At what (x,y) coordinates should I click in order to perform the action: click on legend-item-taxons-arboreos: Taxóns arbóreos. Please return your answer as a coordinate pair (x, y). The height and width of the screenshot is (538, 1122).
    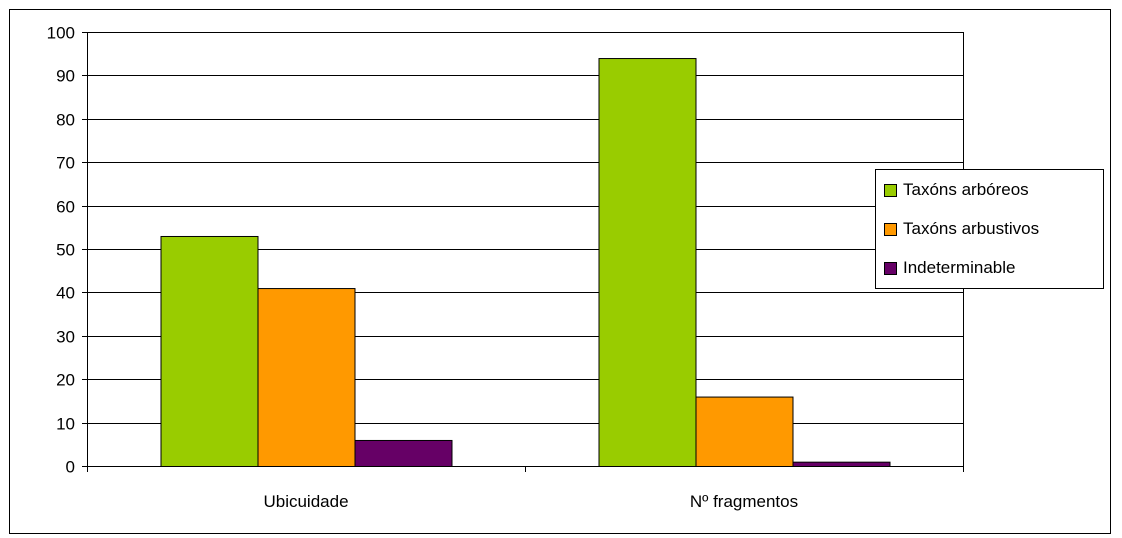
    Looking at the image, I should click on (956, 190).